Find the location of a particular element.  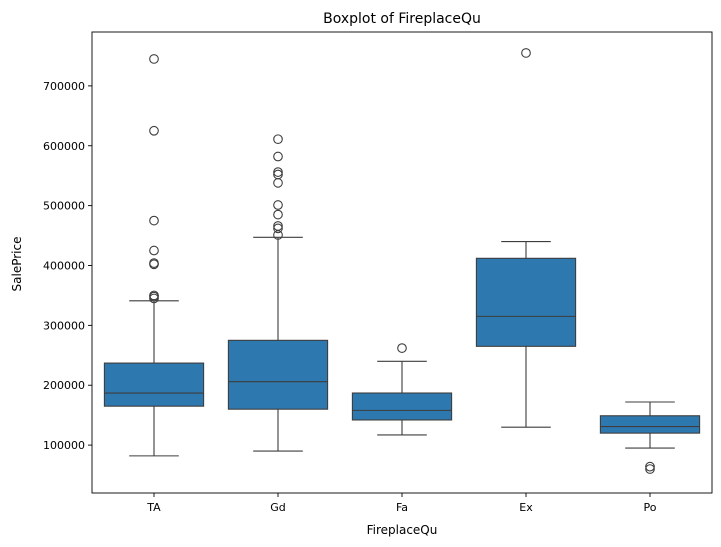

outlier-point-fa is located at coordinates (402, 348).